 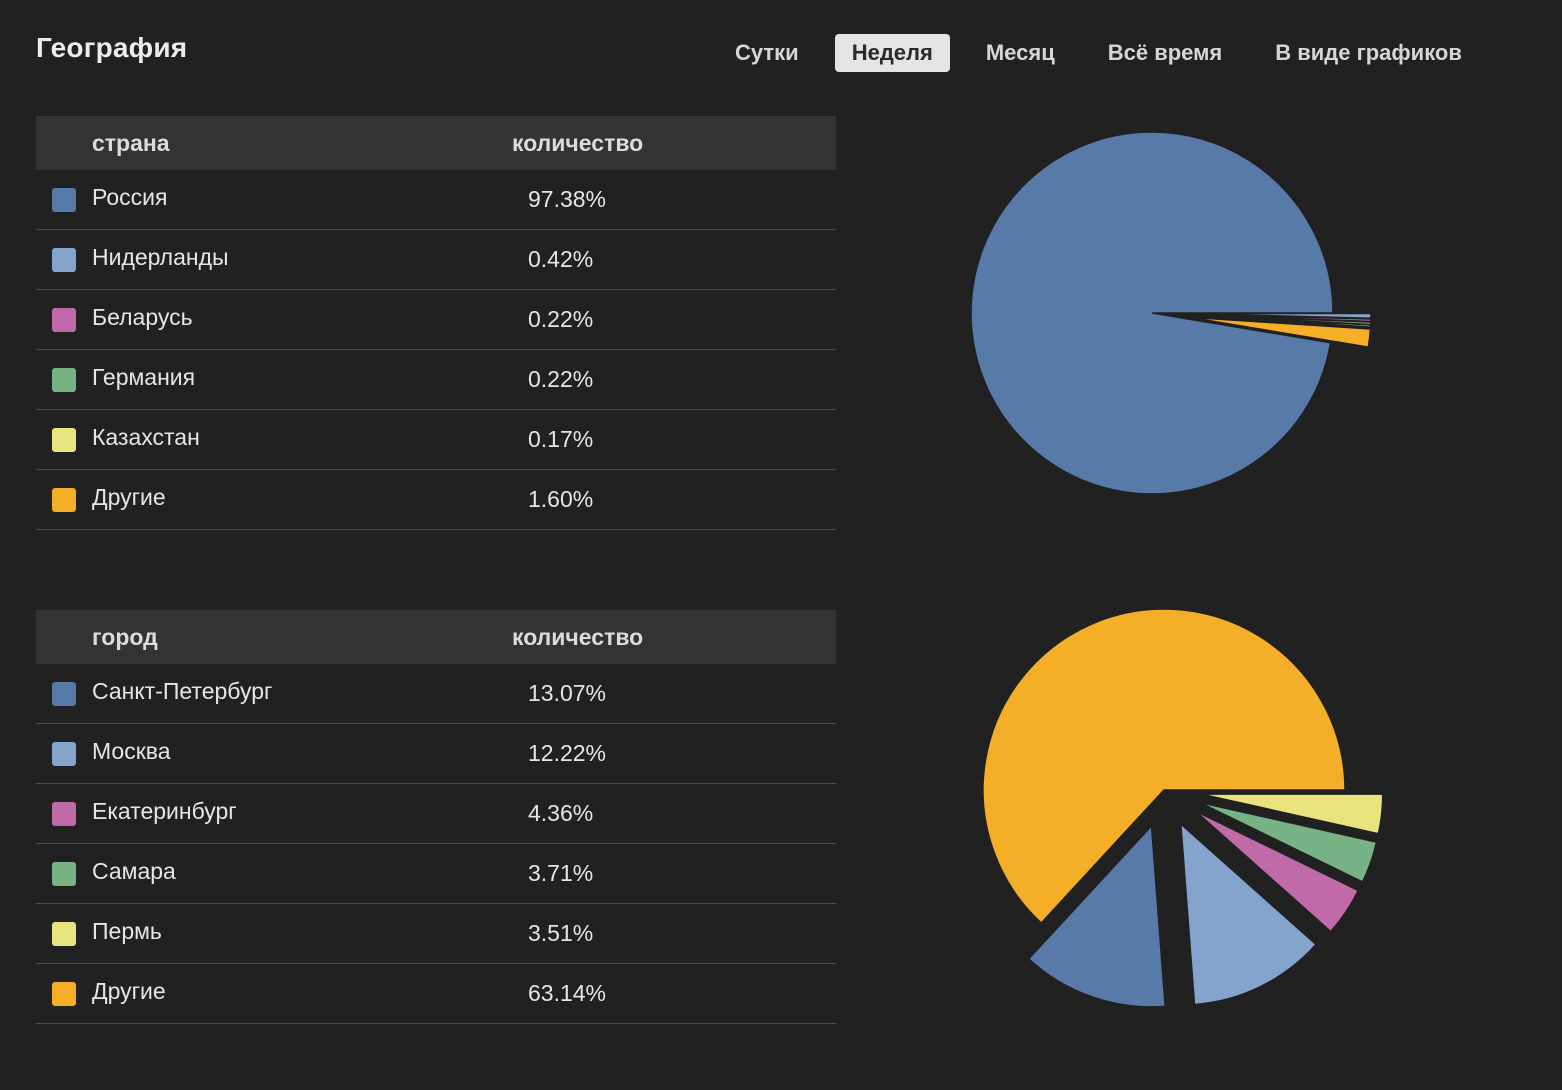 I want to click on row-value: 0.17%, so click(x=561, y=439).